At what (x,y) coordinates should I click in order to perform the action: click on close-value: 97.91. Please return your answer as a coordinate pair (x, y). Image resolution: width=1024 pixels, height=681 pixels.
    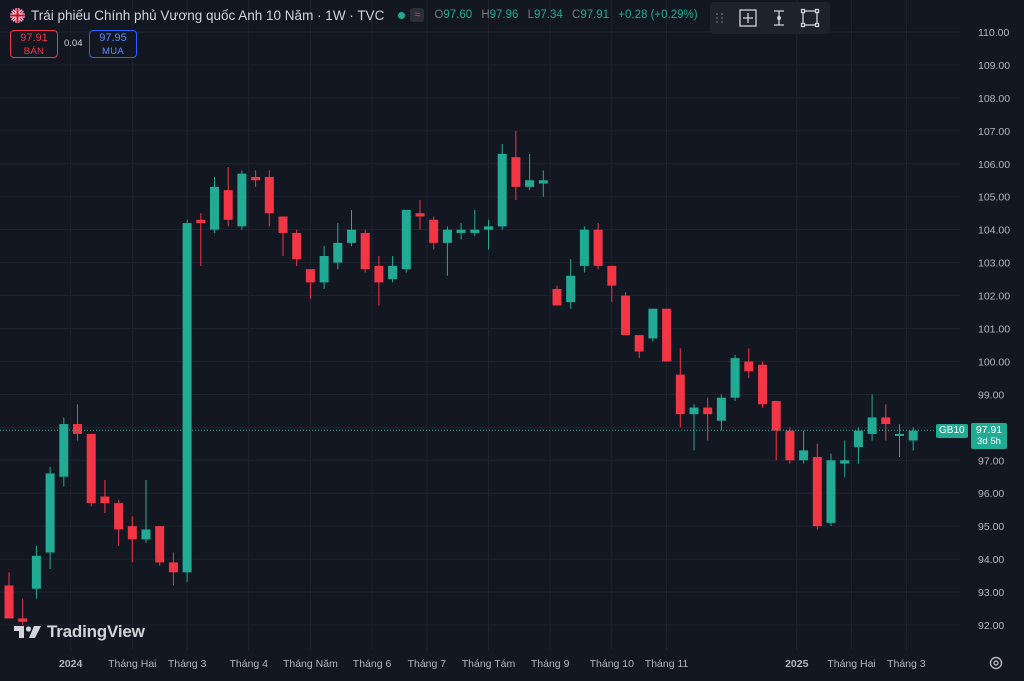
    Looking at the image, I should click on (595, 15).